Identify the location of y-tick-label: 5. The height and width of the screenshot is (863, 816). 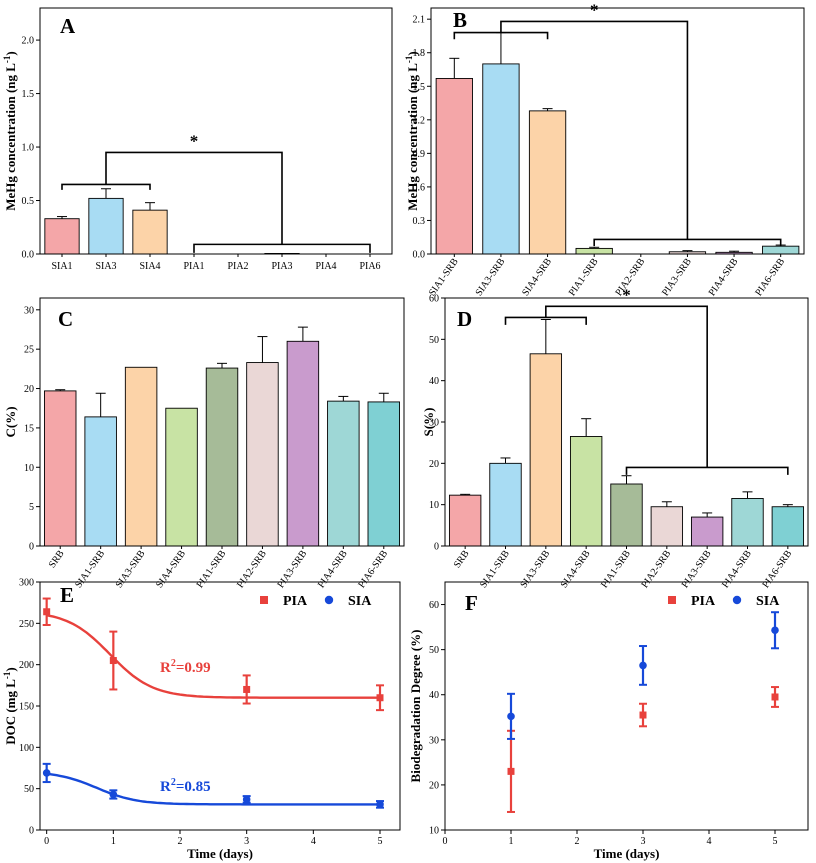
(31, 507).